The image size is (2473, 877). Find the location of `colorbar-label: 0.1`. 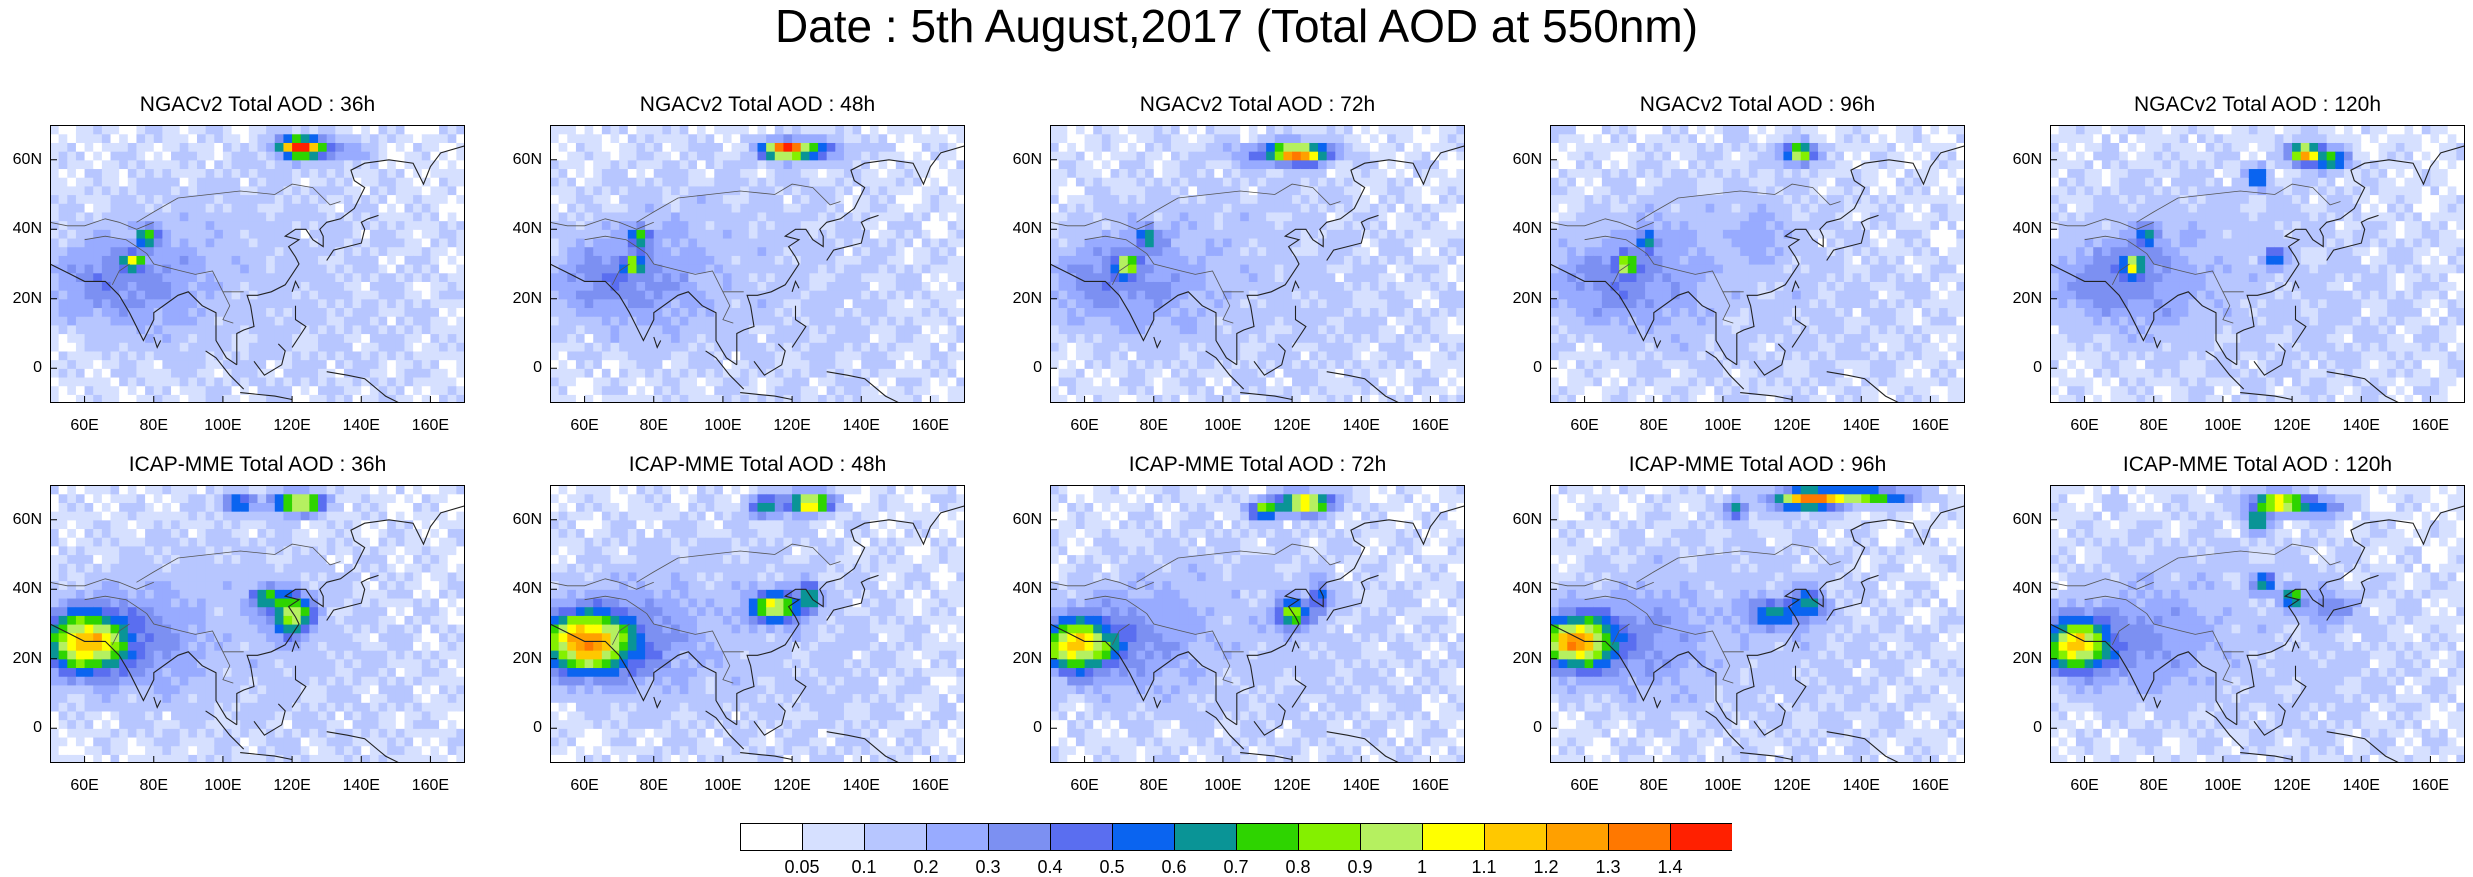

colorbar-label: 0.1 is located at coordinates (864, 867).